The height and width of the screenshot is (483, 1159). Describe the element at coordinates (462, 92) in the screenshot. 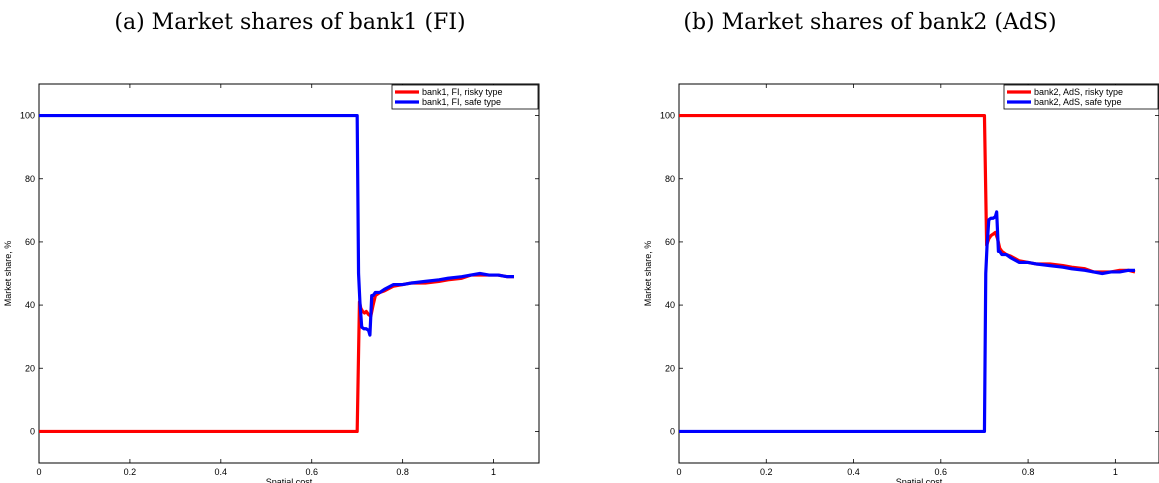

I see `legend-entry-label: bank1, FI, risky type` at that location.